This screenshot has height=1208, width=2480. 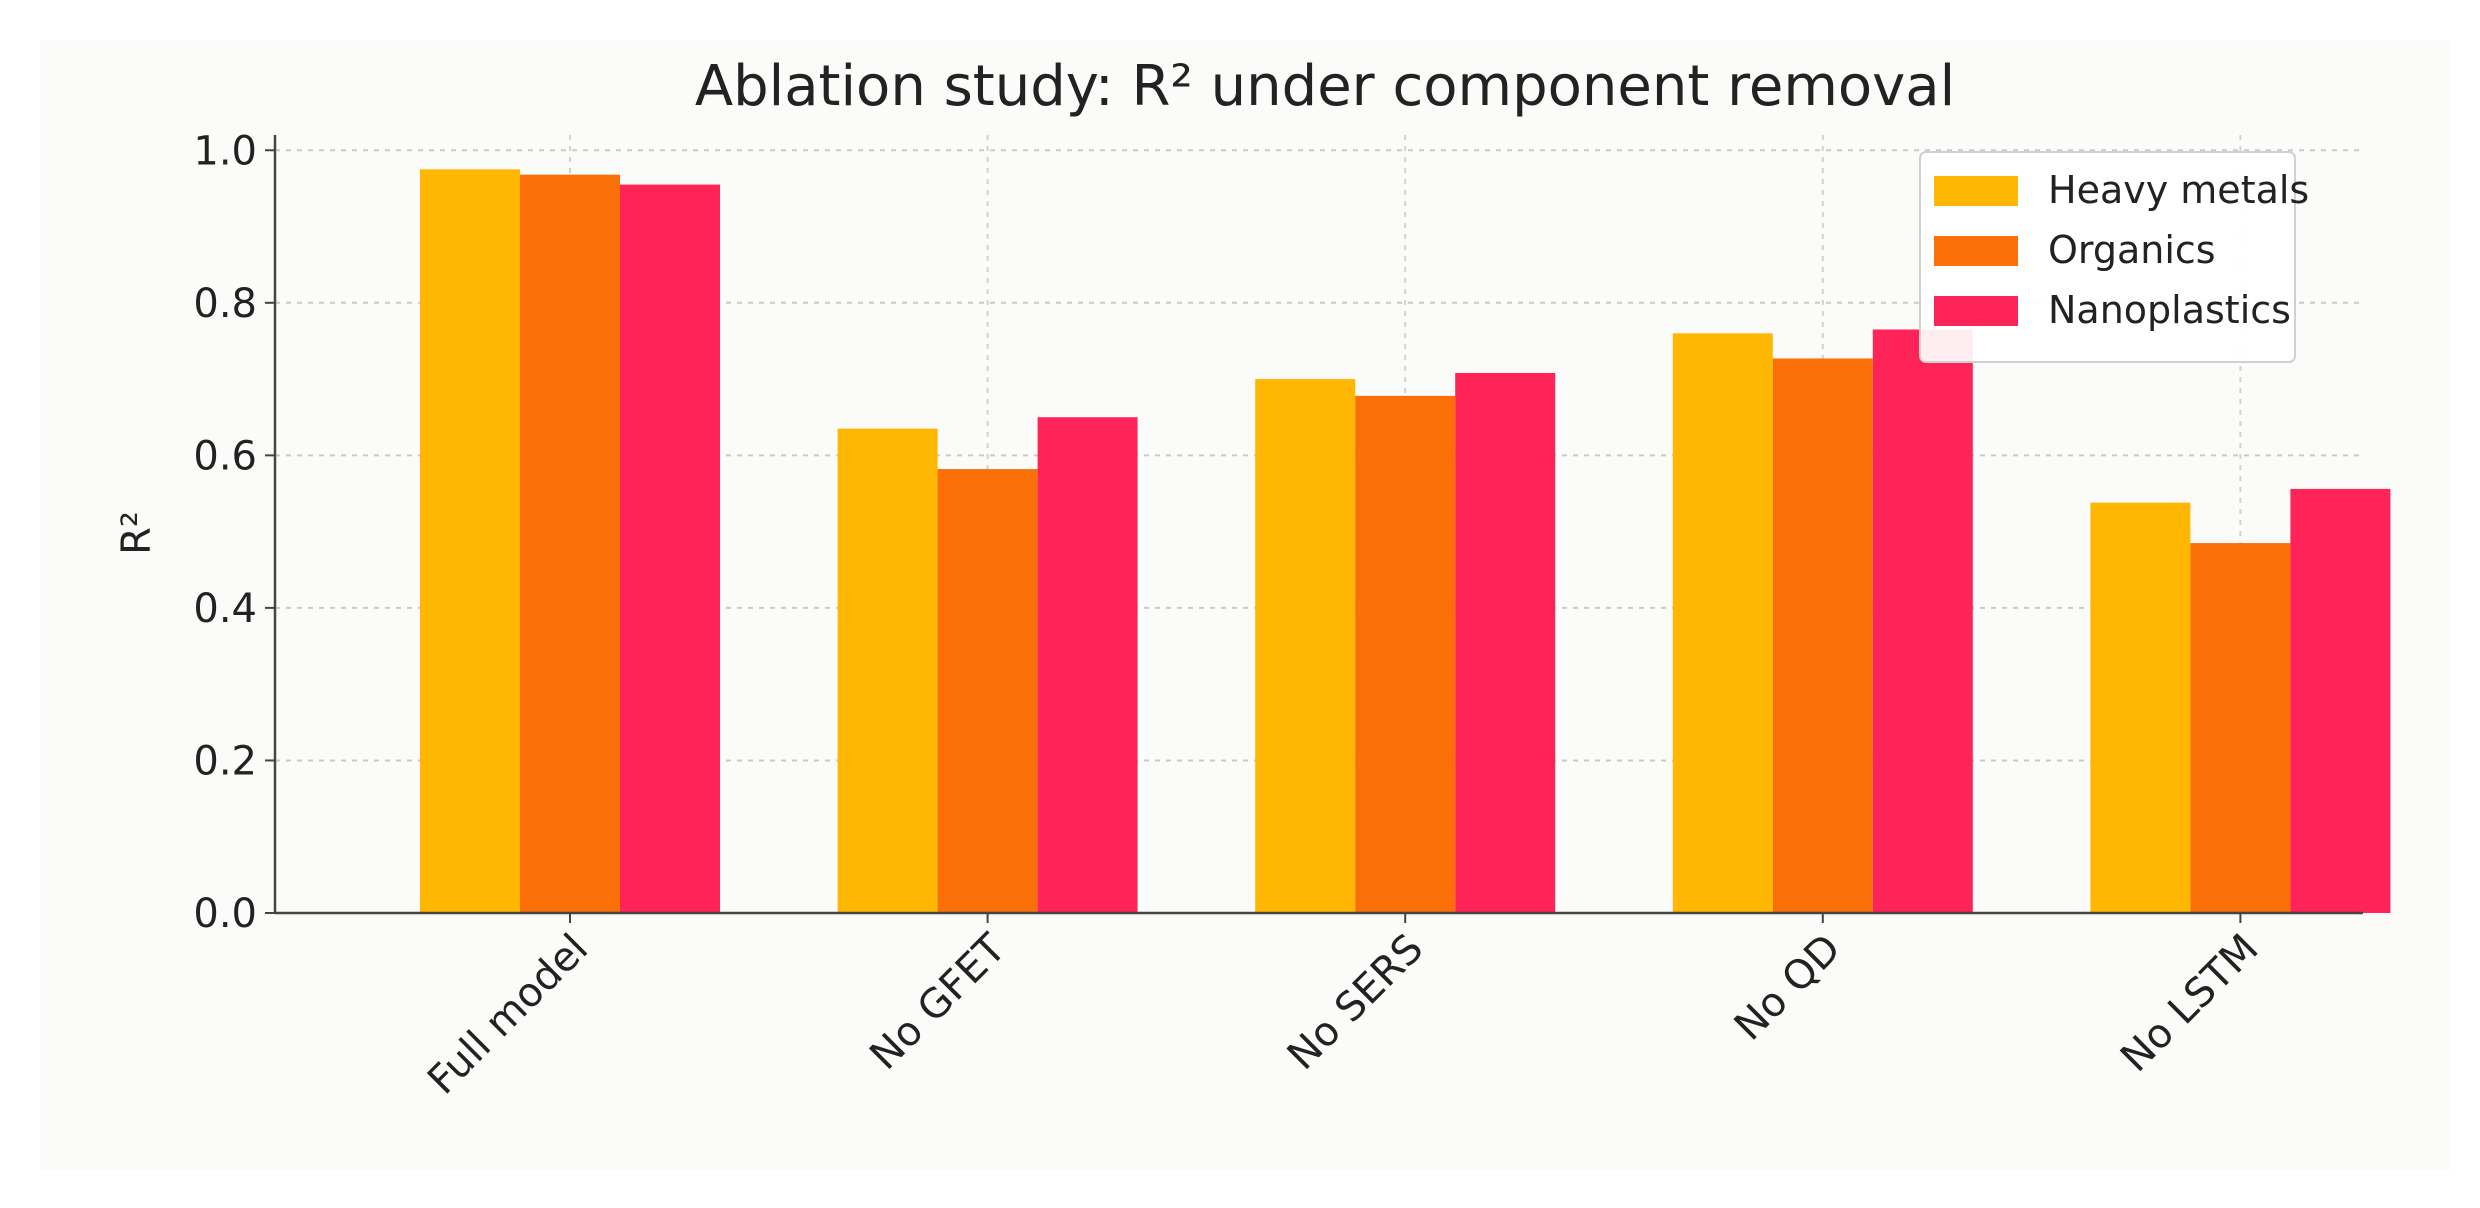 What do you see at coordinates (470, 541) in the screenshot?
I see `bar-full-model-heavy-metals` at bounding box center [470, 541].